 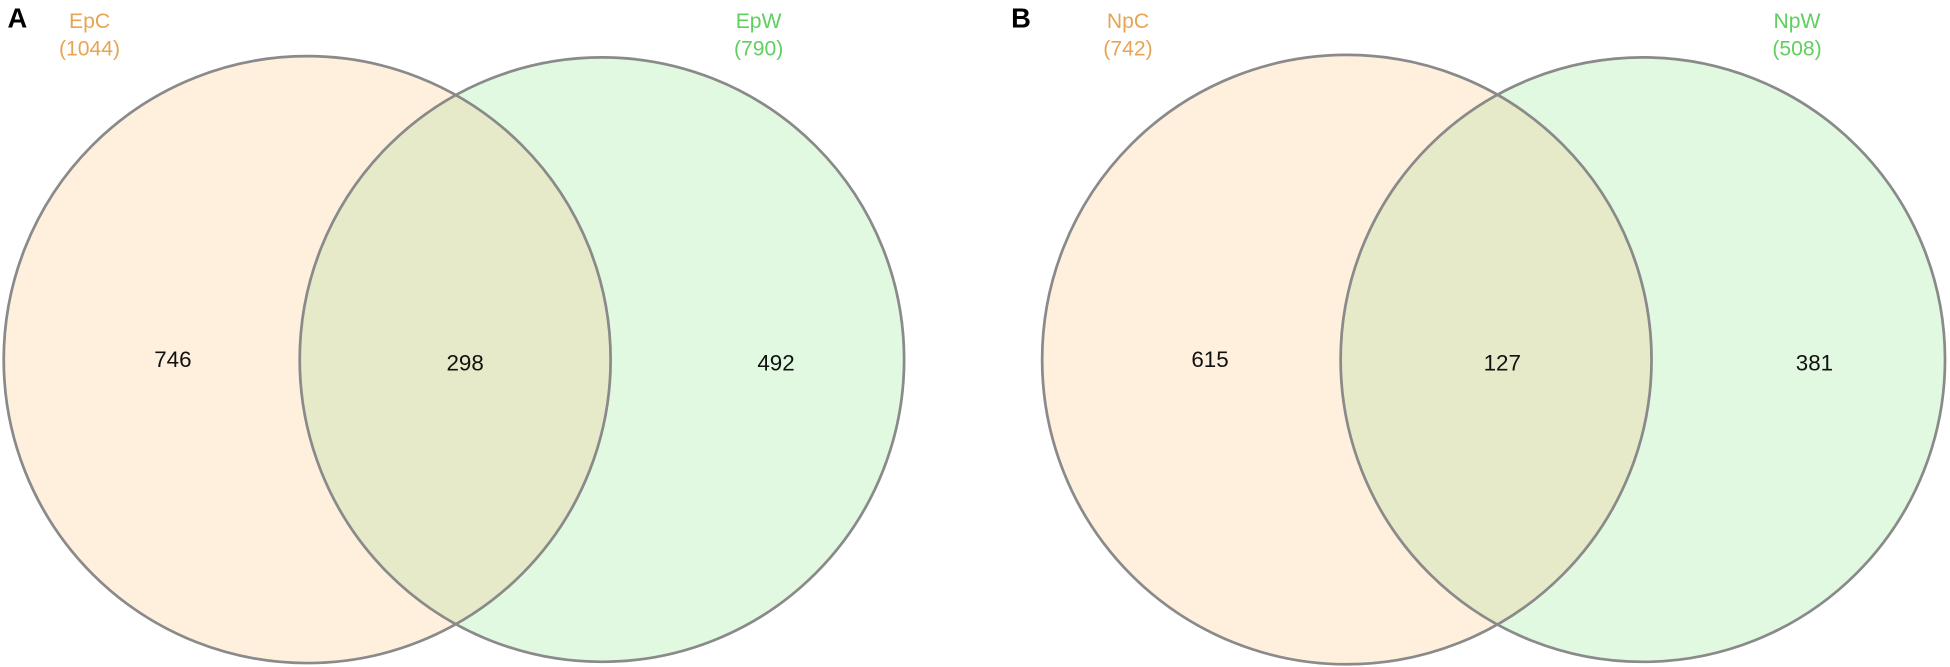 I want to click on set-count: (1044), so click(x=89, y=49).